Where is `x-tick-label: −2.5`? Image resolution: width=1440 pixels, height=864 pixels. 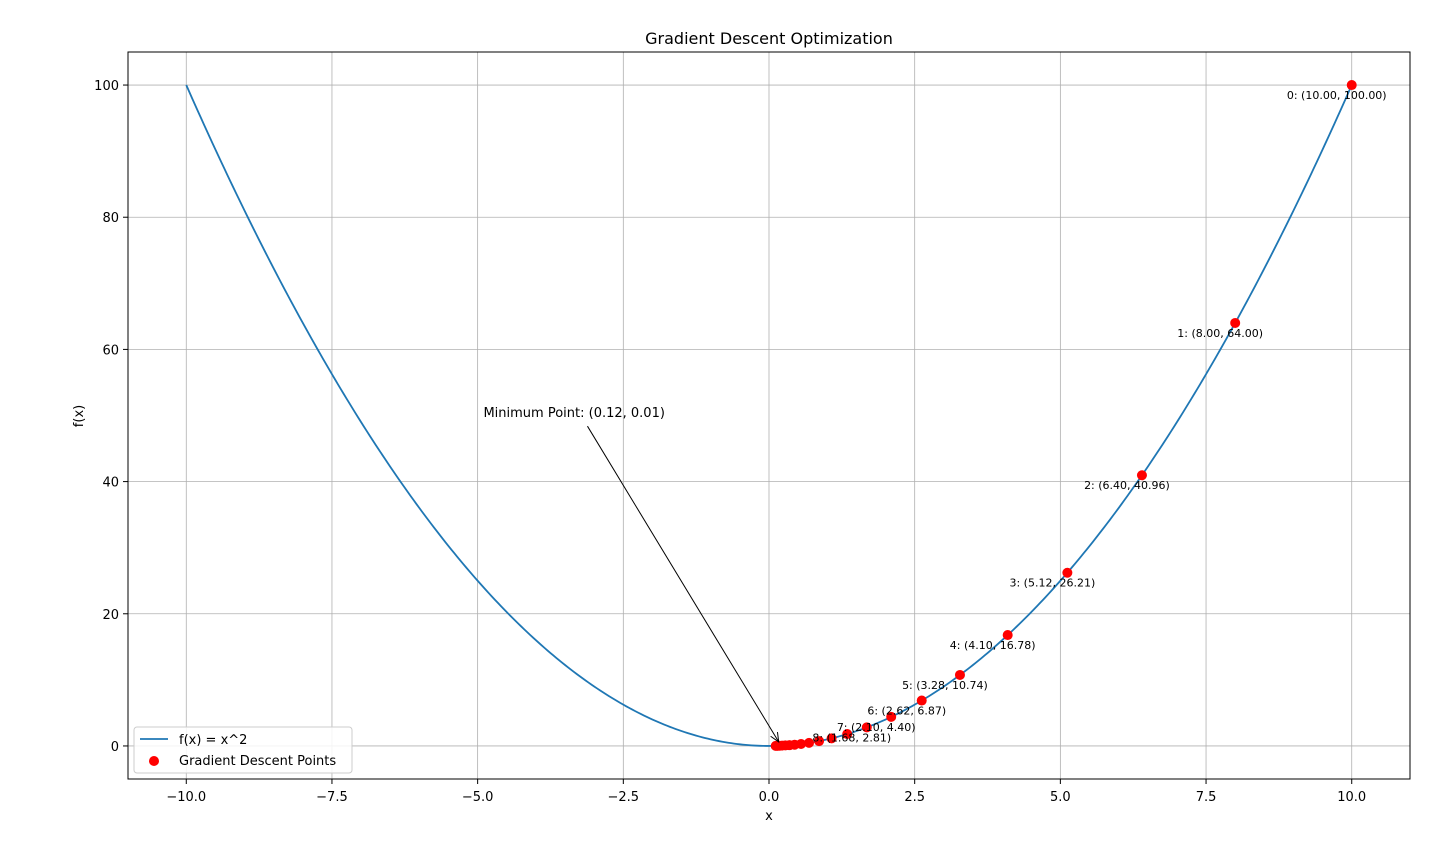
x-tick-label: −2.5 is located at coordinates (624, 797).